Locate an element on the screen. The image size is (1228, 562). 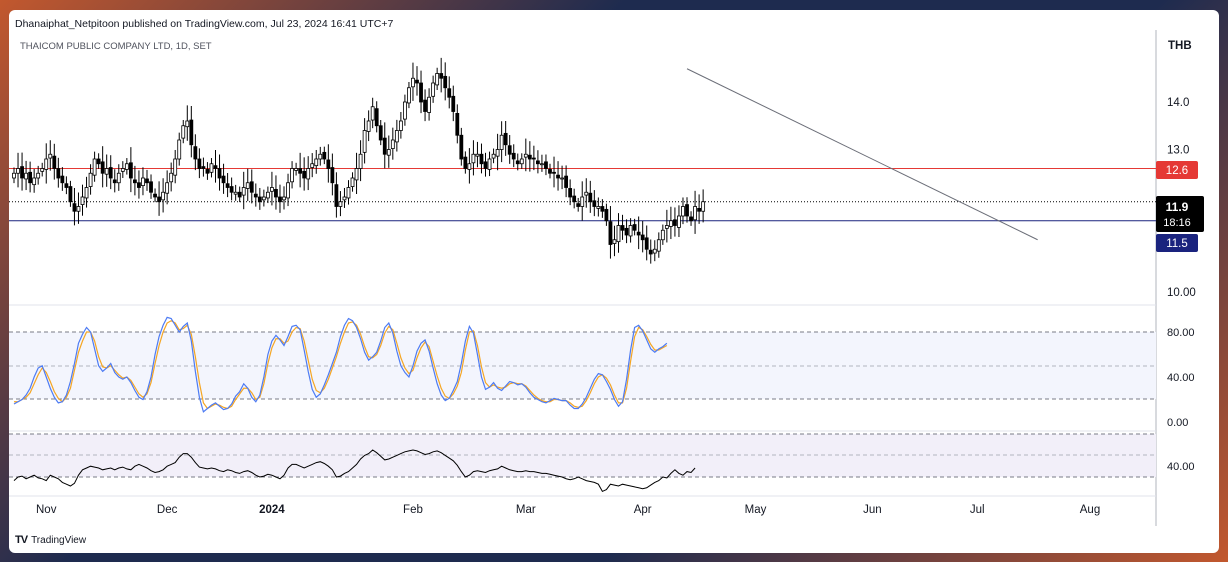
current-price-label: 11.9 18:16 is located at coordinates (1180, 214).